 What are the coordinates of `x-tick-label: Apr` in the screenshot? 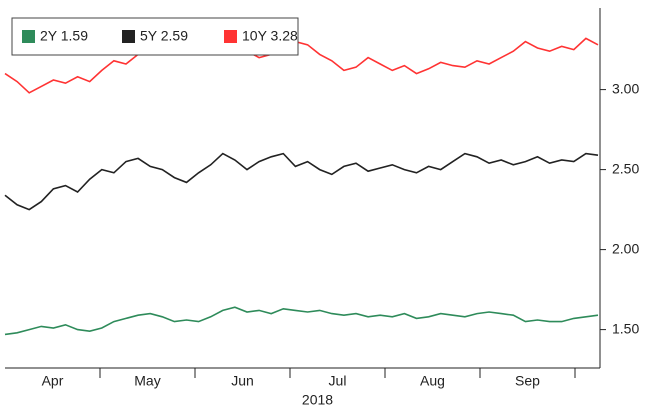 It's located at (53, 381).